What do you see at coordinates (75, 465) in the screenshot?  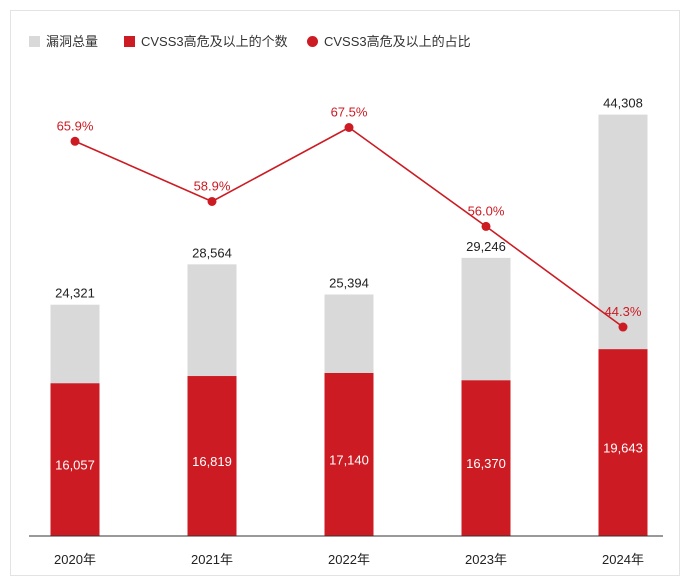 I see `high-label-2020年: 16,057` at bounding box center [75, 465].